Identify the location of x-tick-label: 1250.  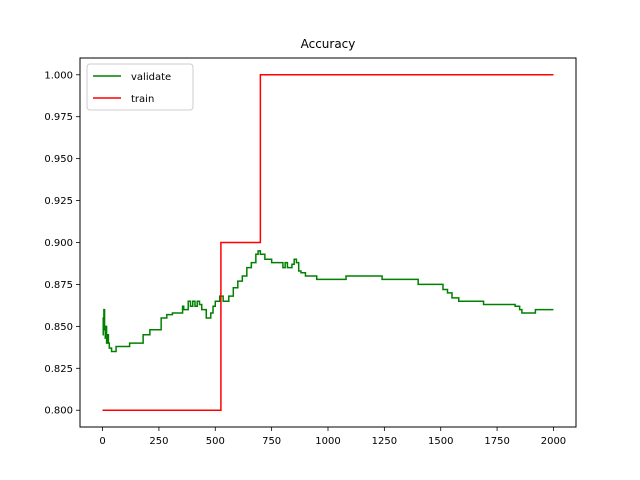
(384, 441).